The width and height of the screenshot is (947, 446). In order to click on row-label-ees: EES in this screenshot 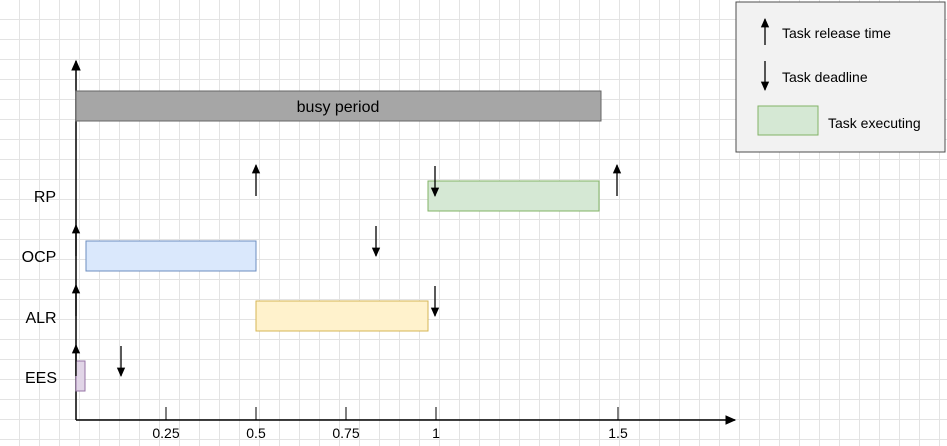, I will do `click(41, 378)`.